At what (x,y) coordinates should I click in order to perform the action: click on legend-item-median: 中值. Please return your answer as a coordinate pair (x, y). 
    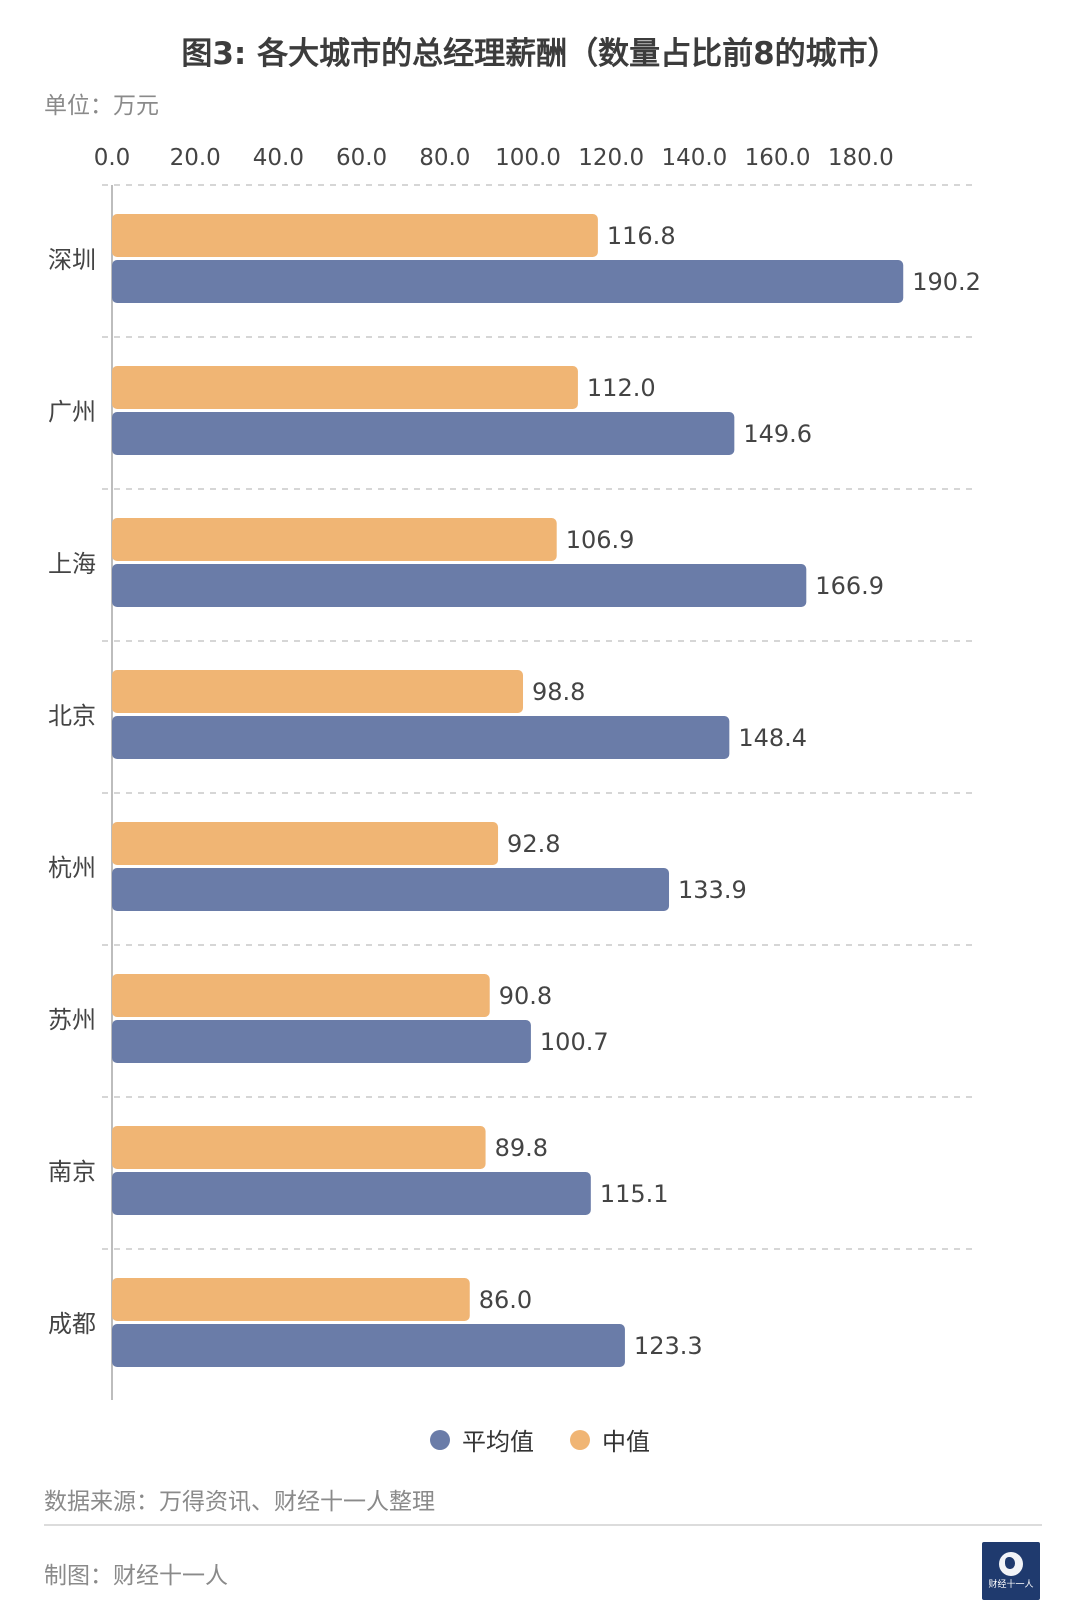
    Looking at the image, I should click on (610, 1439).